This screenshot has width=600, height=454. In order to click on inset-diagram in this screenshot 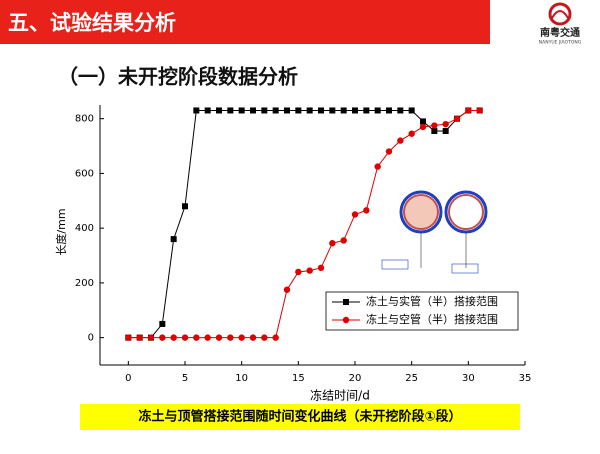, I will do `click(436, 228)`.